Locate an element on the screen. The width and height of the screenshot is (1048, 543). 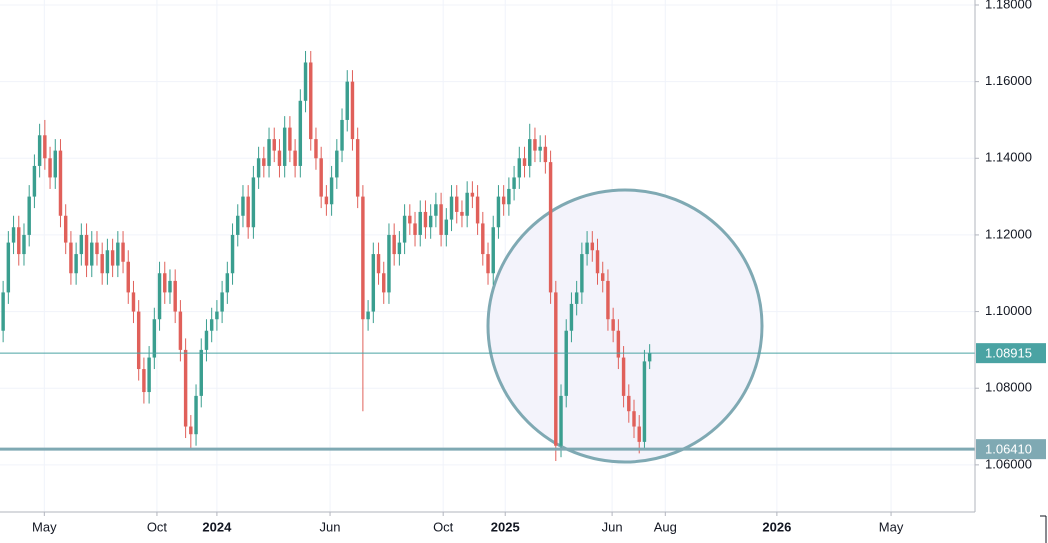
y-tick-label: 1.06000 is located at coordinates (1008, 463).